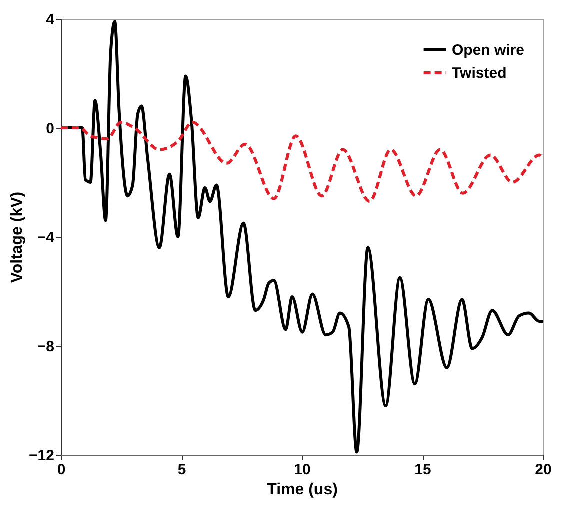 Image resolution: width=564 pixels, height=512 pixels. I want to click on x-tick-label: 5, so click(182, 470).